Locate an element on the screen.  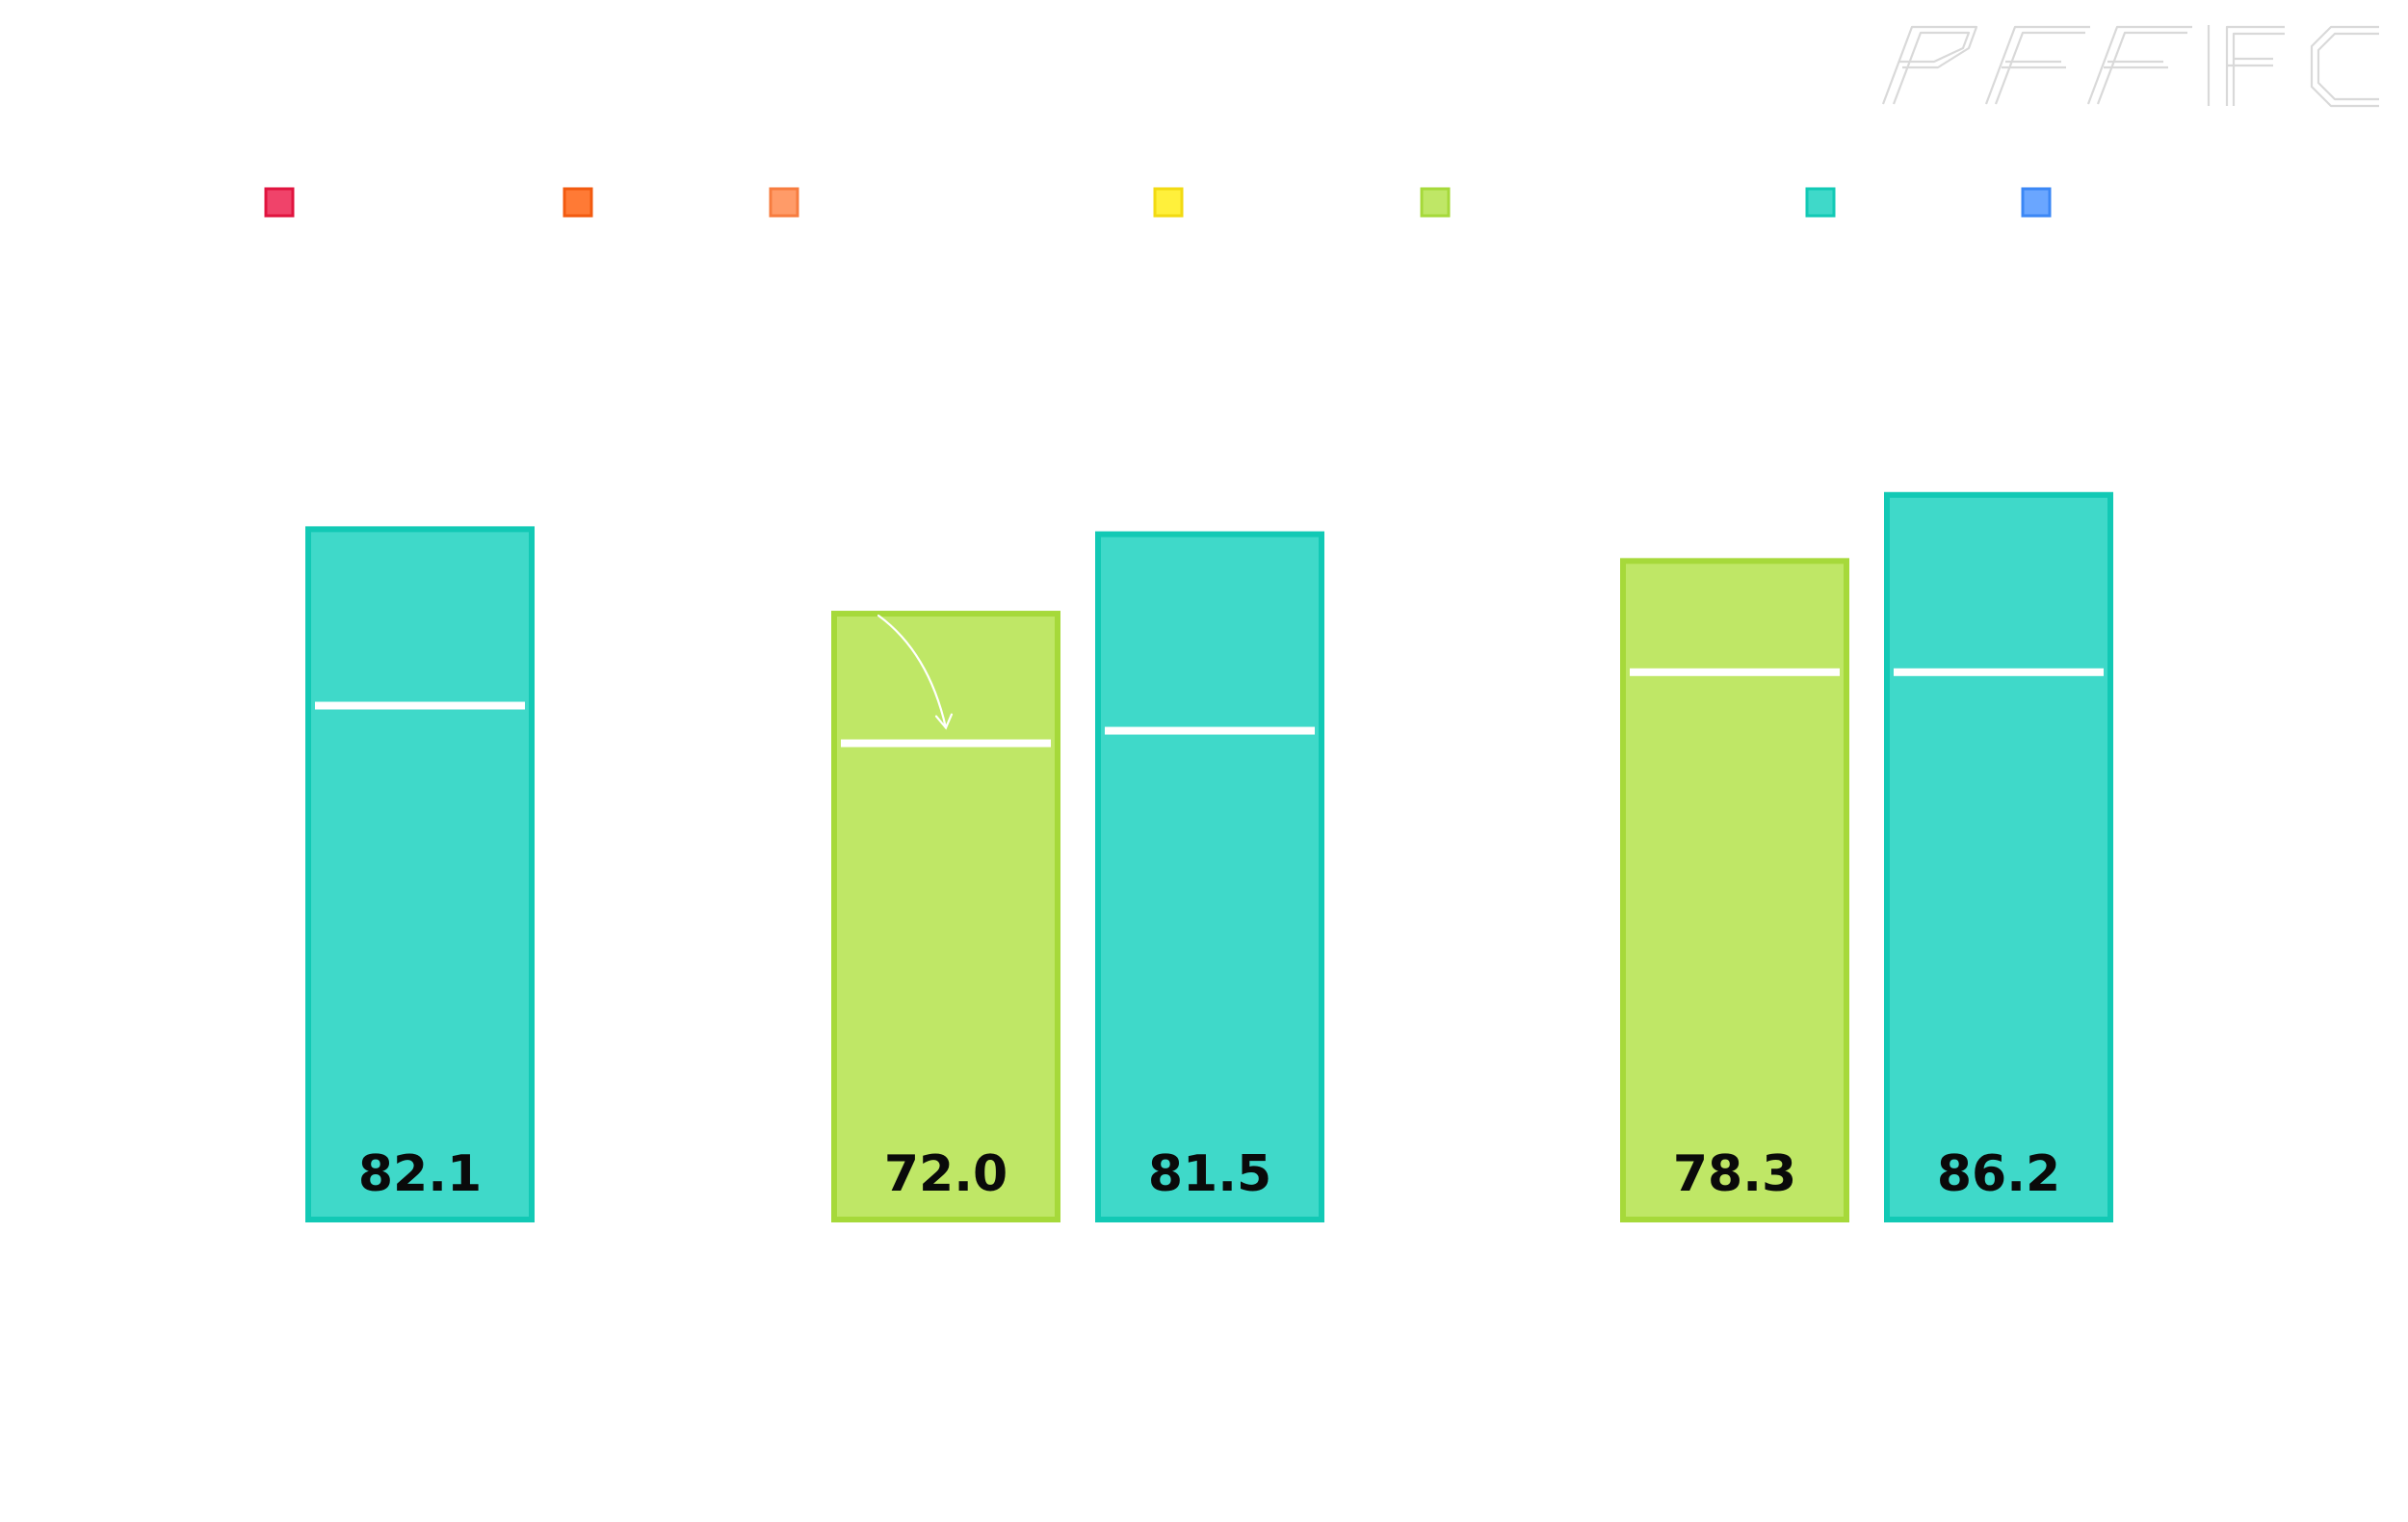
pff-fc-logo is located at coordinates (2130, 66).